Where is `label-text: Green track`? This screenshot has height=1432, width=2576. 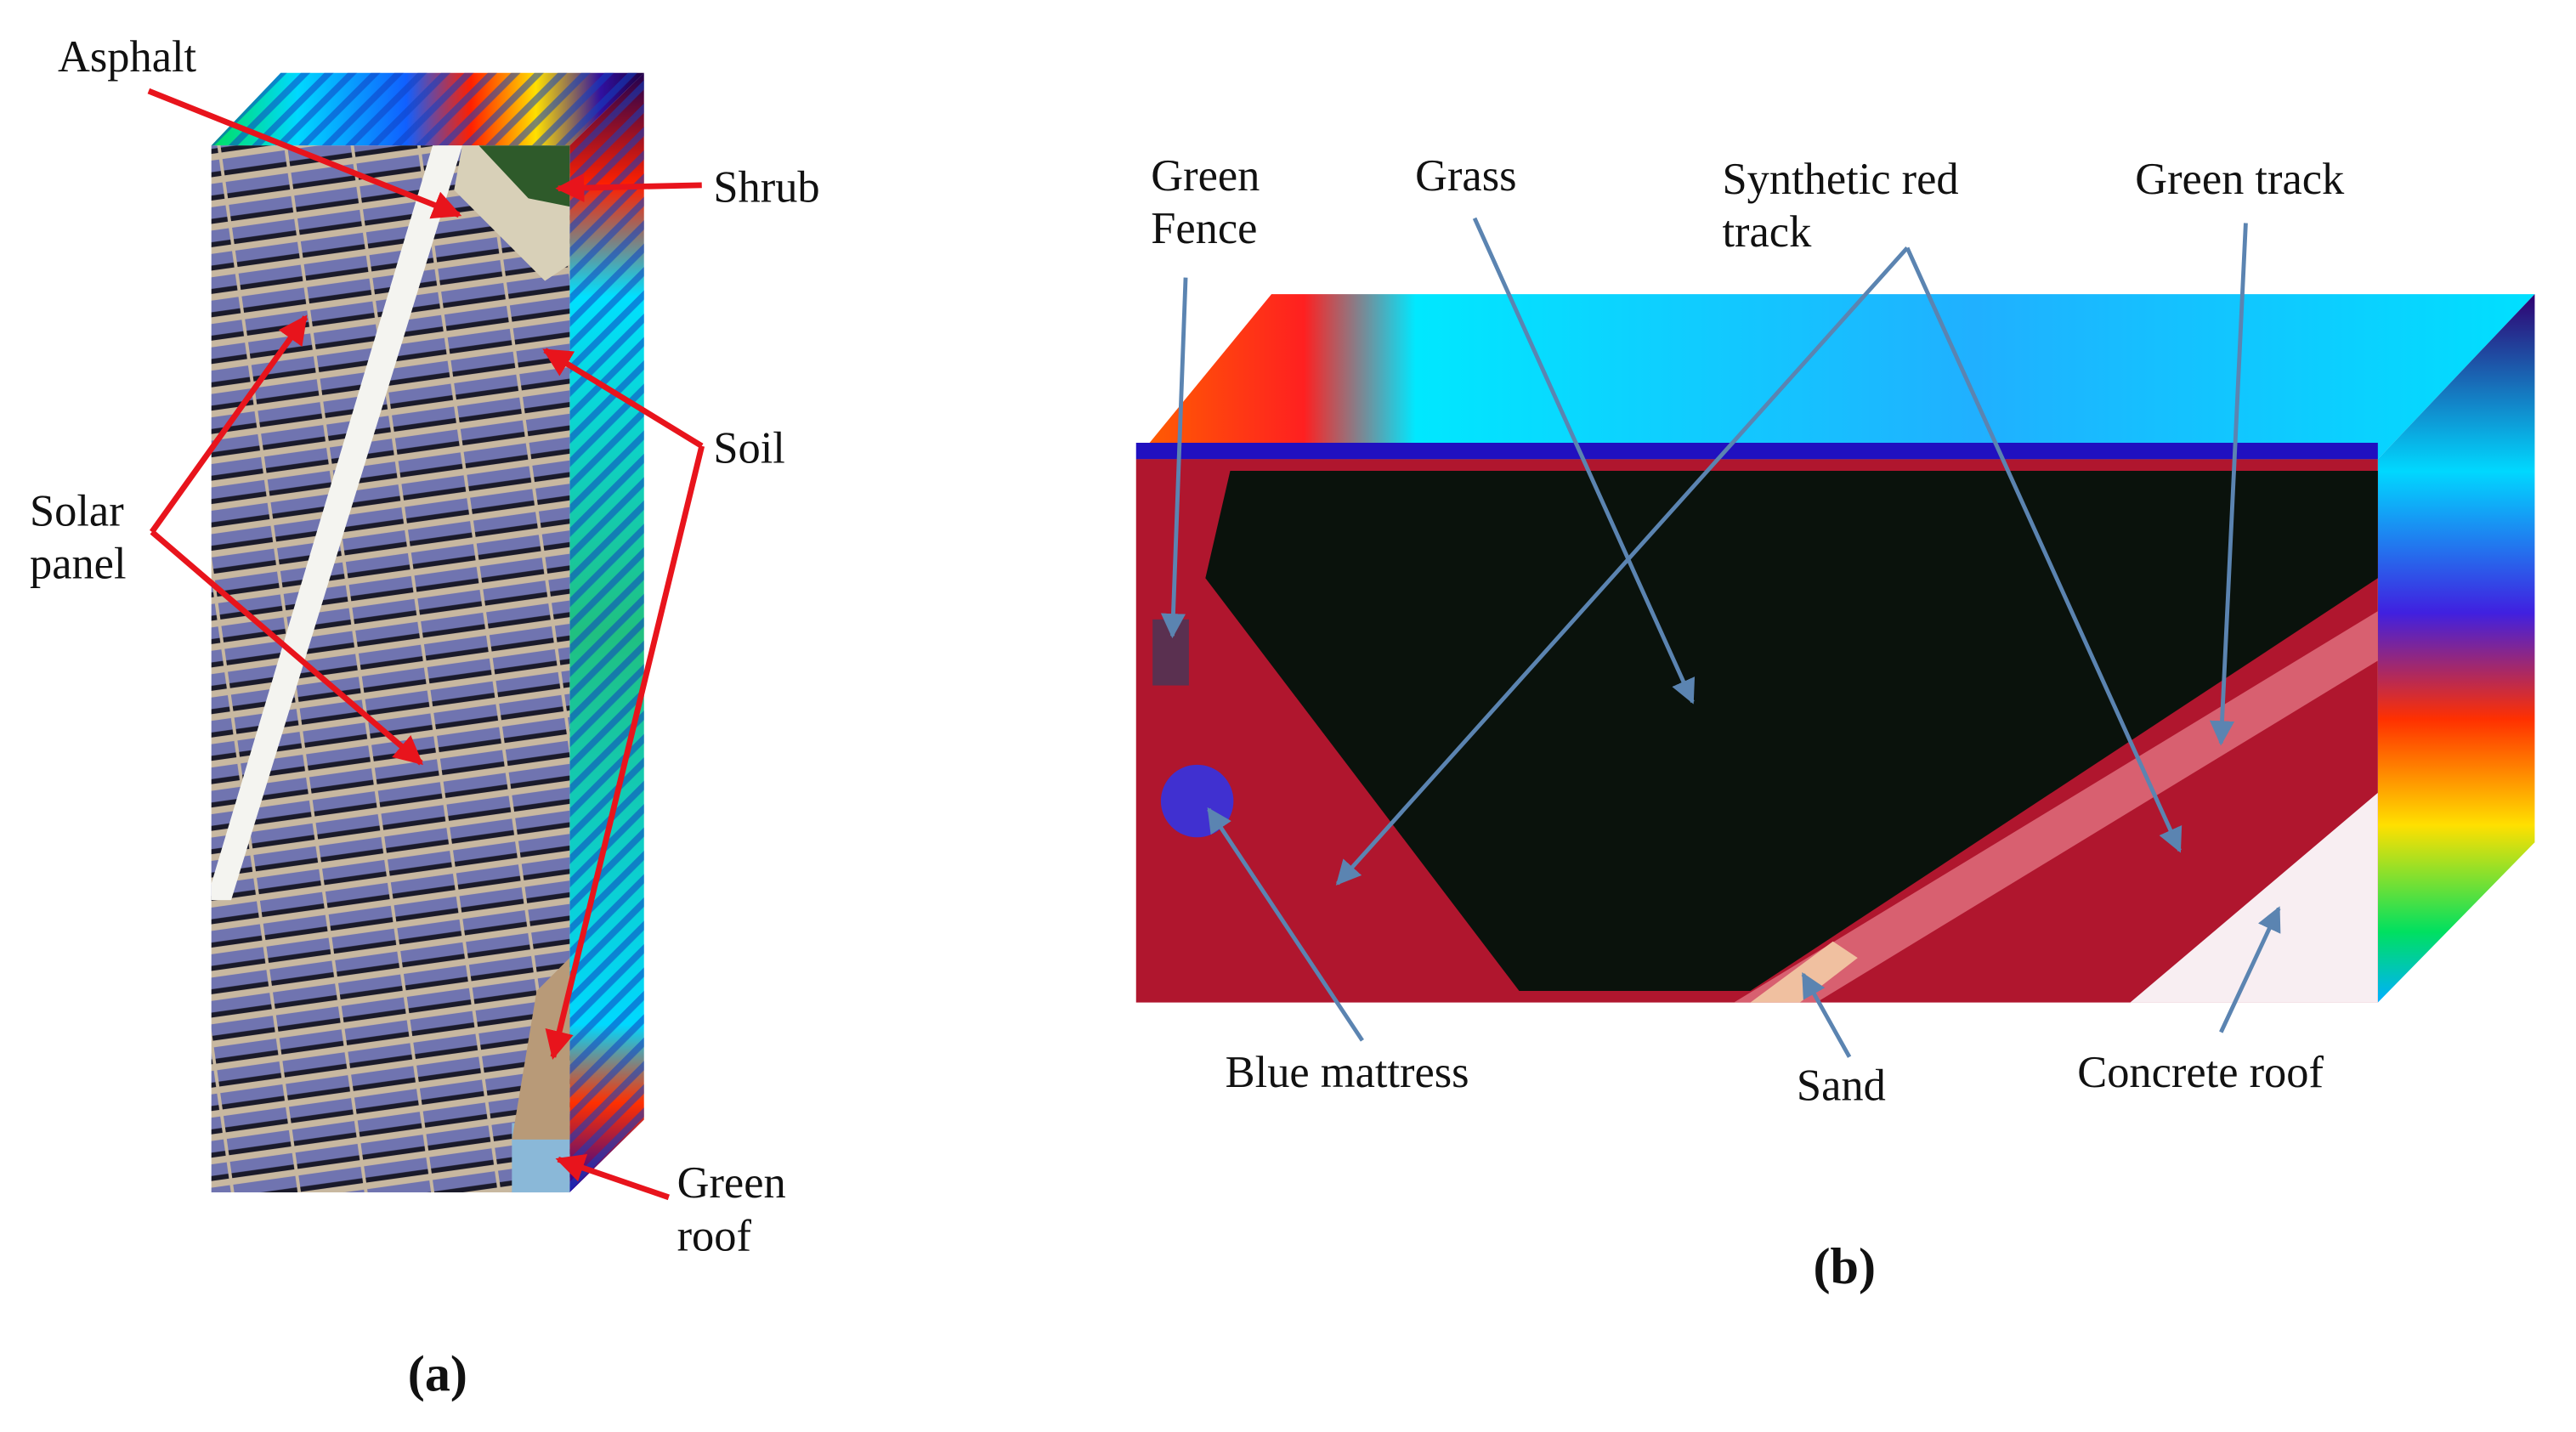
label-text: Green track is located at coordinates (2240, 179).